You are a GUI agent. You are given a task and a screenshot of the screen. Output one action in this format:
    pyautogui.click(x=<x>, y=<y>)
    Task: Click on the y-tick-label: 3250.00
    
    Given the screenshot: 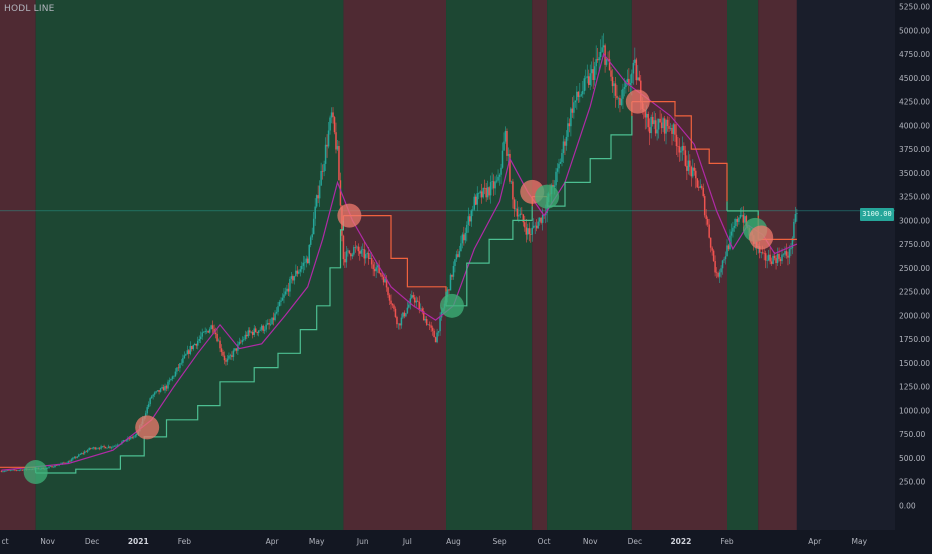 What is the action you would take?
    pyautogui.click(x=914, y=197)
    